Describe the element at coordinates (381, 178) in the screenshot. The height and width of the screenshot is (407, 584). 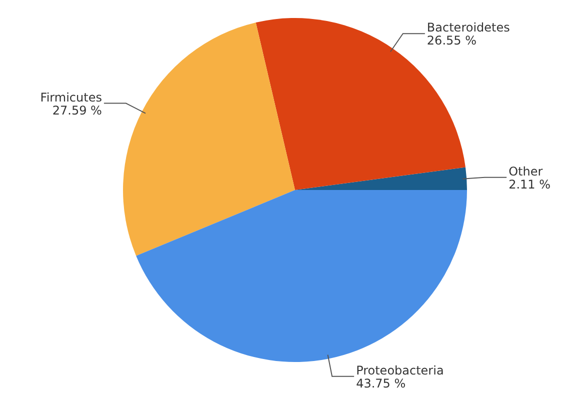
I see `pie-slice` at that location.